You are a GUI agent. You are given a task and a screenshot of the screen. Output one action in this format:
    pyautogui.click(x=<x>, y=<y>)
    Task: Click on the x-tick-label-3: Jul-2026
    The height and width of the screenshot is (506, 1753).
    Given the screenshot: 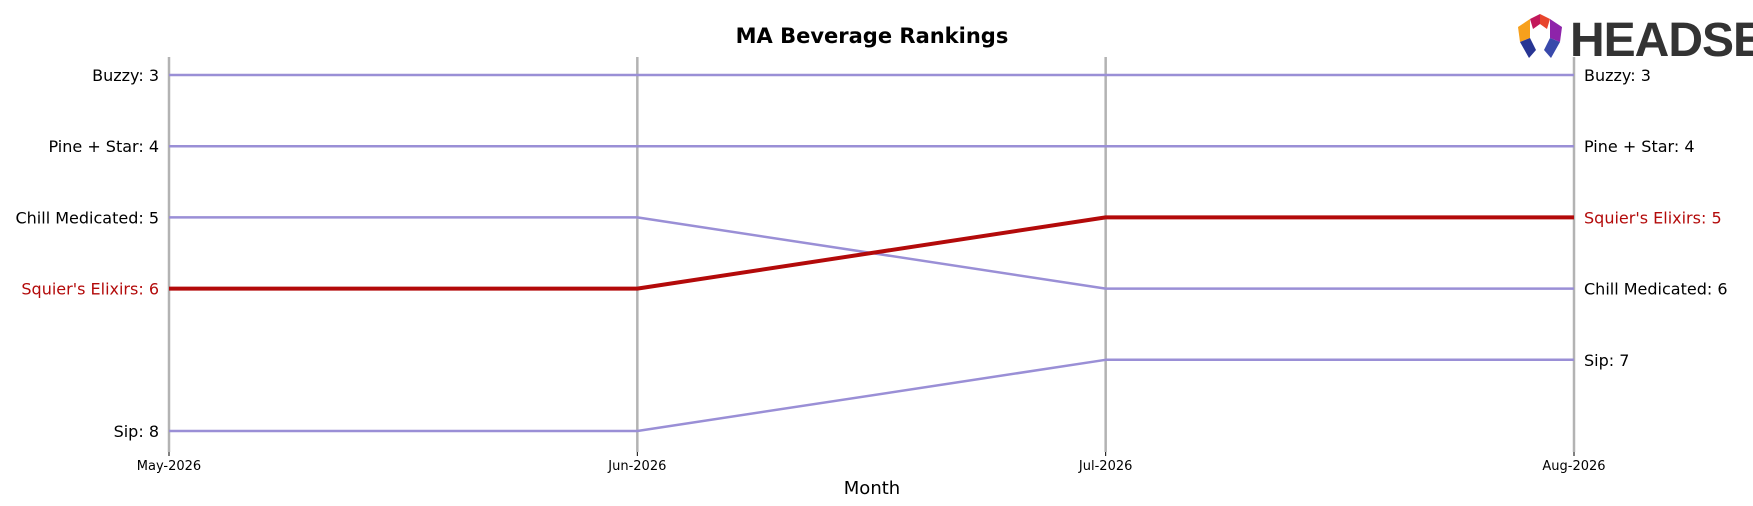 What is the action you would take?
    pyautogui.click(x=1105, y=466)
    